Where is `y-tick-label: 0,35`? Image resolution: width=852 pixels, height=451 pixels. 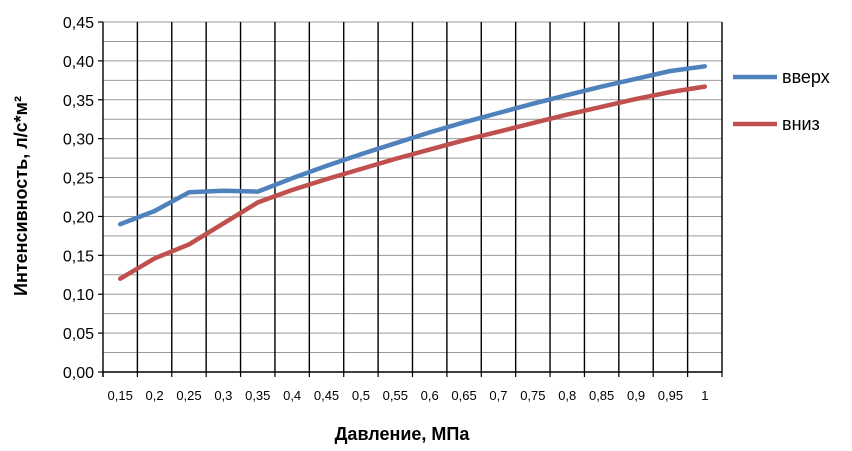 y-tick-label: 0,35 is located at coordinates (78, 101).